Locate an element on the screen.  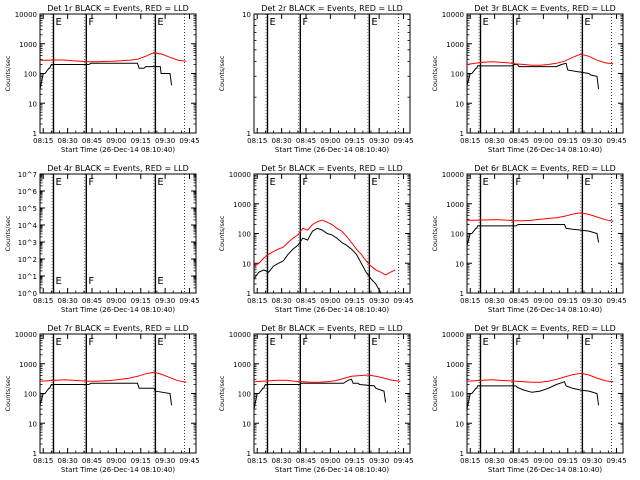
panel-title: Det 5r BLACK = Events, RED = LLD is located at coordinates (332, 168).